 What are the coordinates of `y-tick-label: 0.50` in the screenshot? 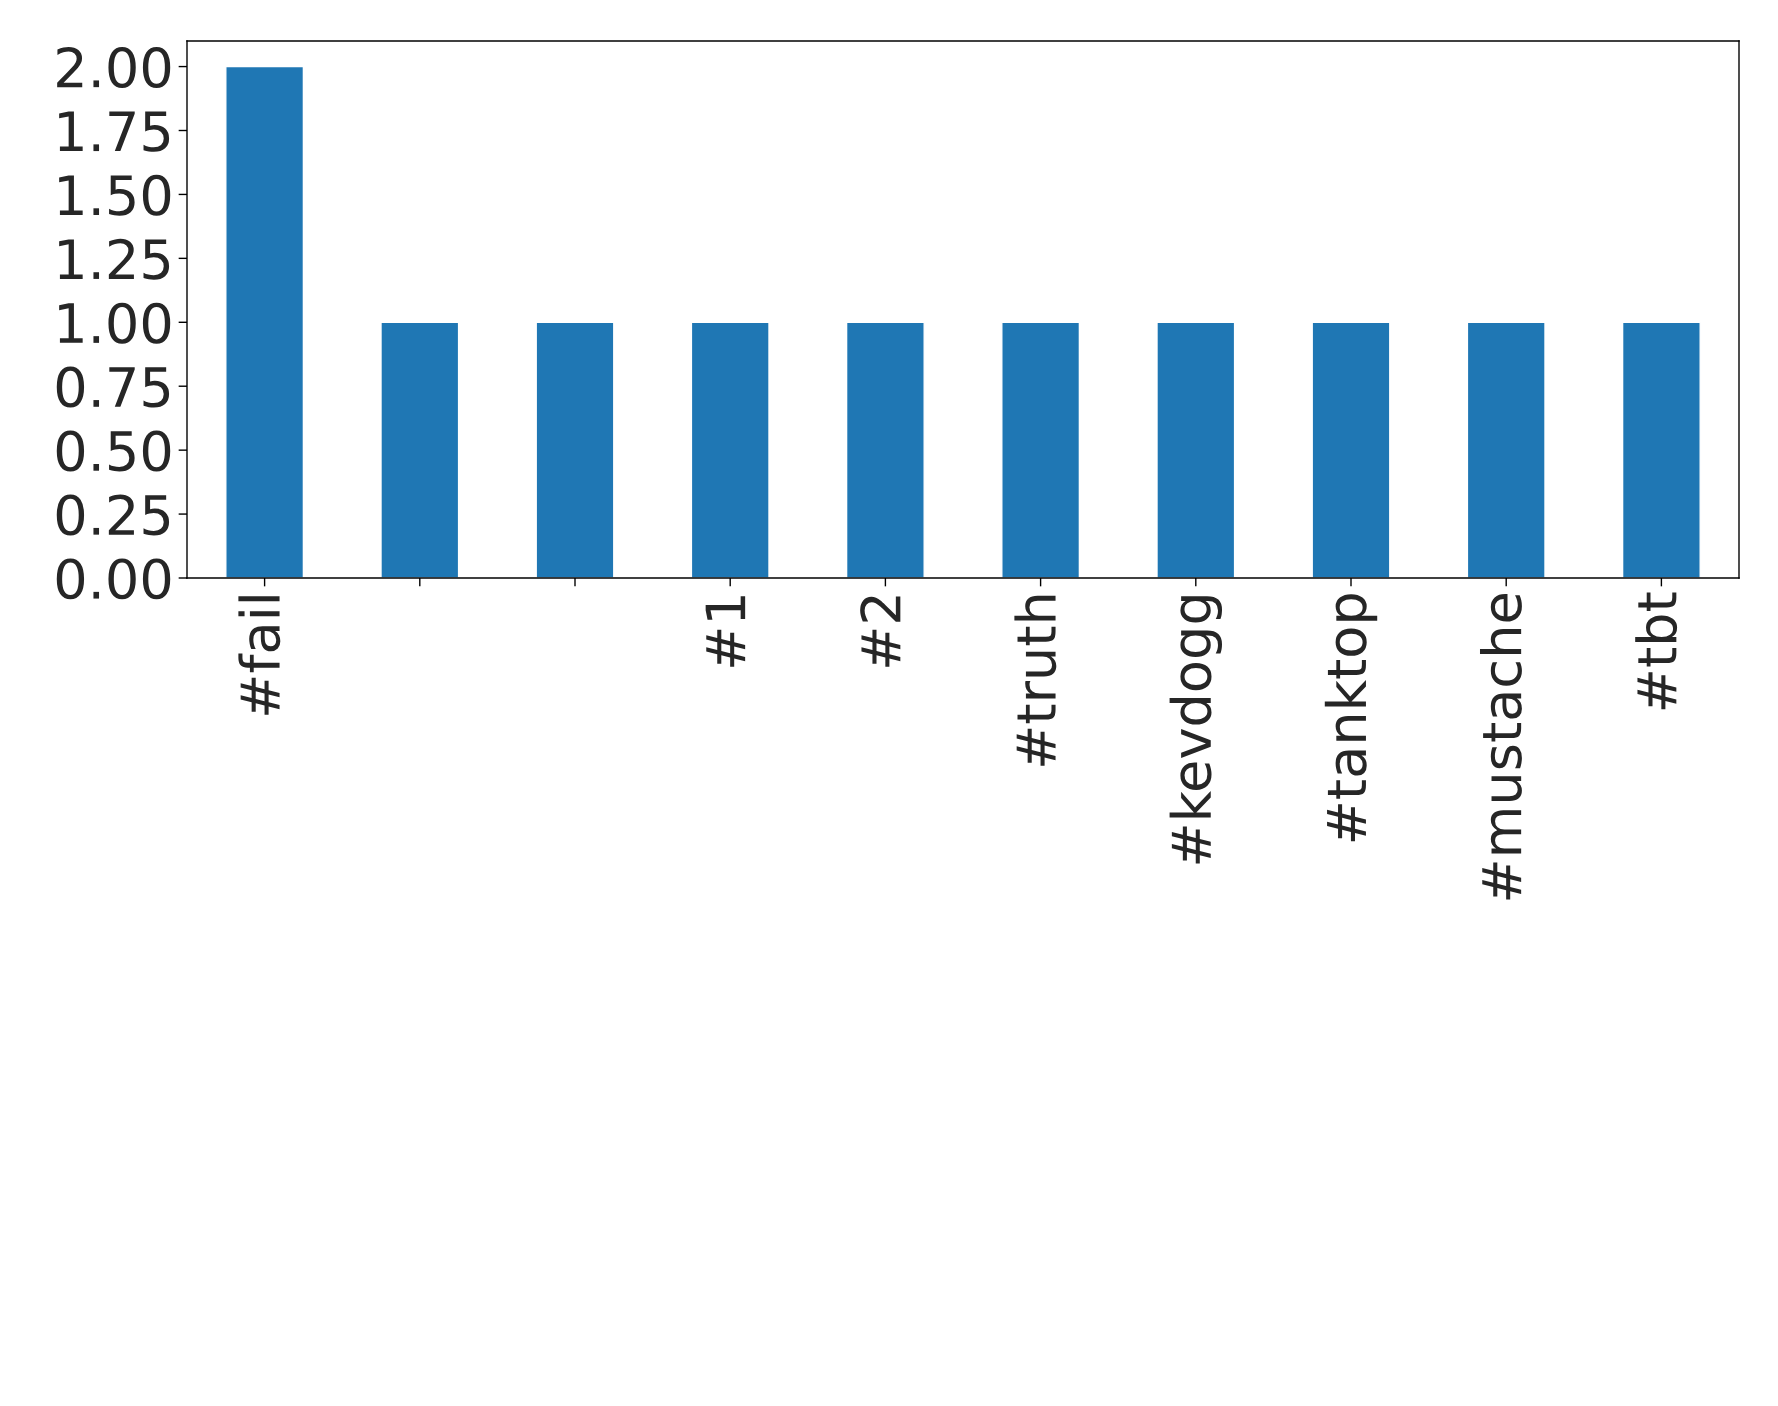 It's located at (113, 451).